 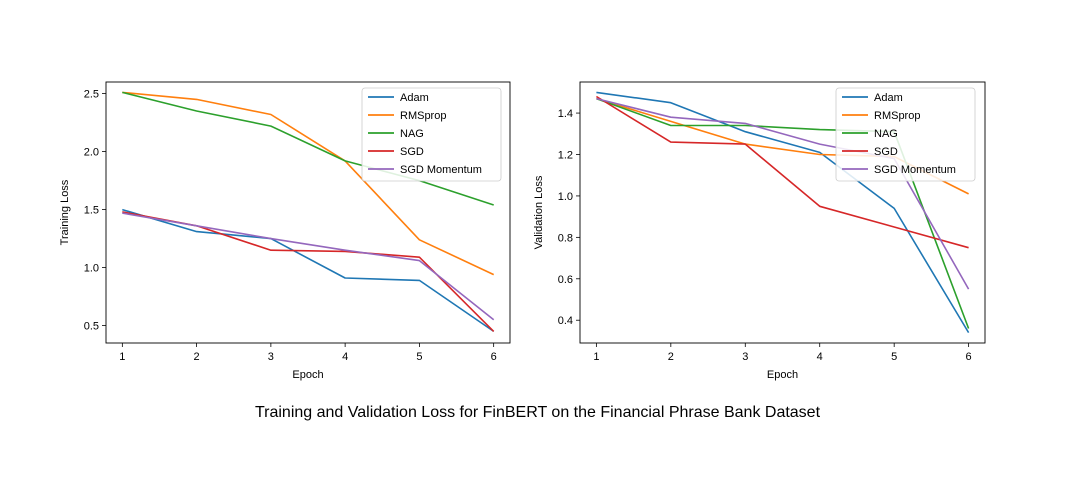 I want to click on series-line-nag, so click(x=308, y=148).